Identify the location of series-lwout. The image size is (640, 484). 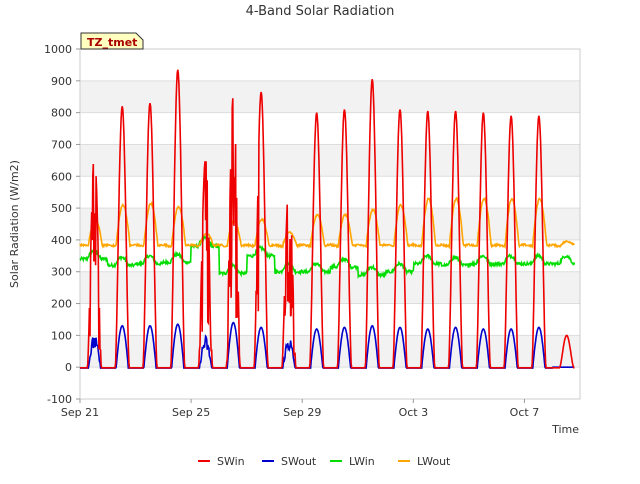
(327, 223).